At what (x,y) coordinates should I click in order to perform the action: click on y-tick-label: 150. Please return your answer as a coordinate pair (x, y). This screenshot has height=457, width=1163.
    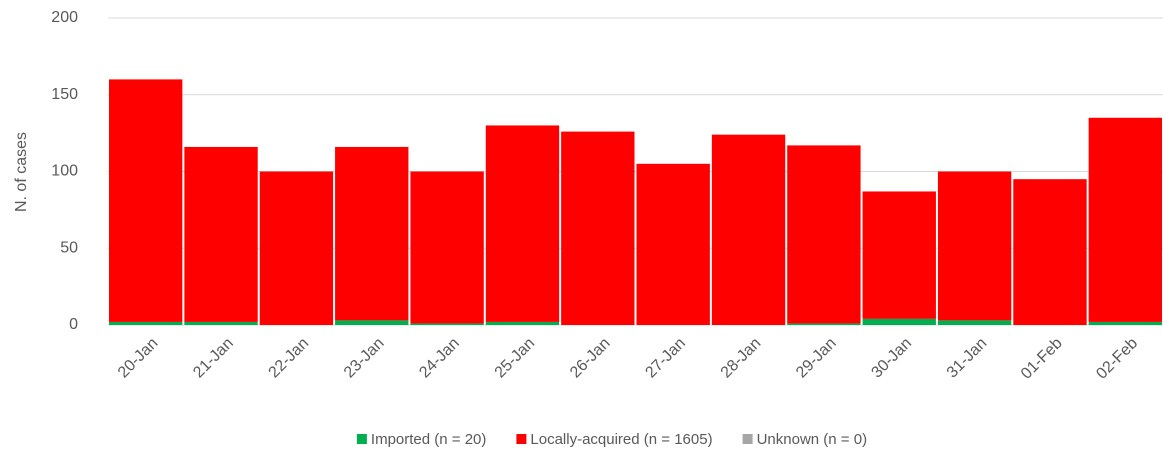
    Looking at the image, I should click on (64, 94).